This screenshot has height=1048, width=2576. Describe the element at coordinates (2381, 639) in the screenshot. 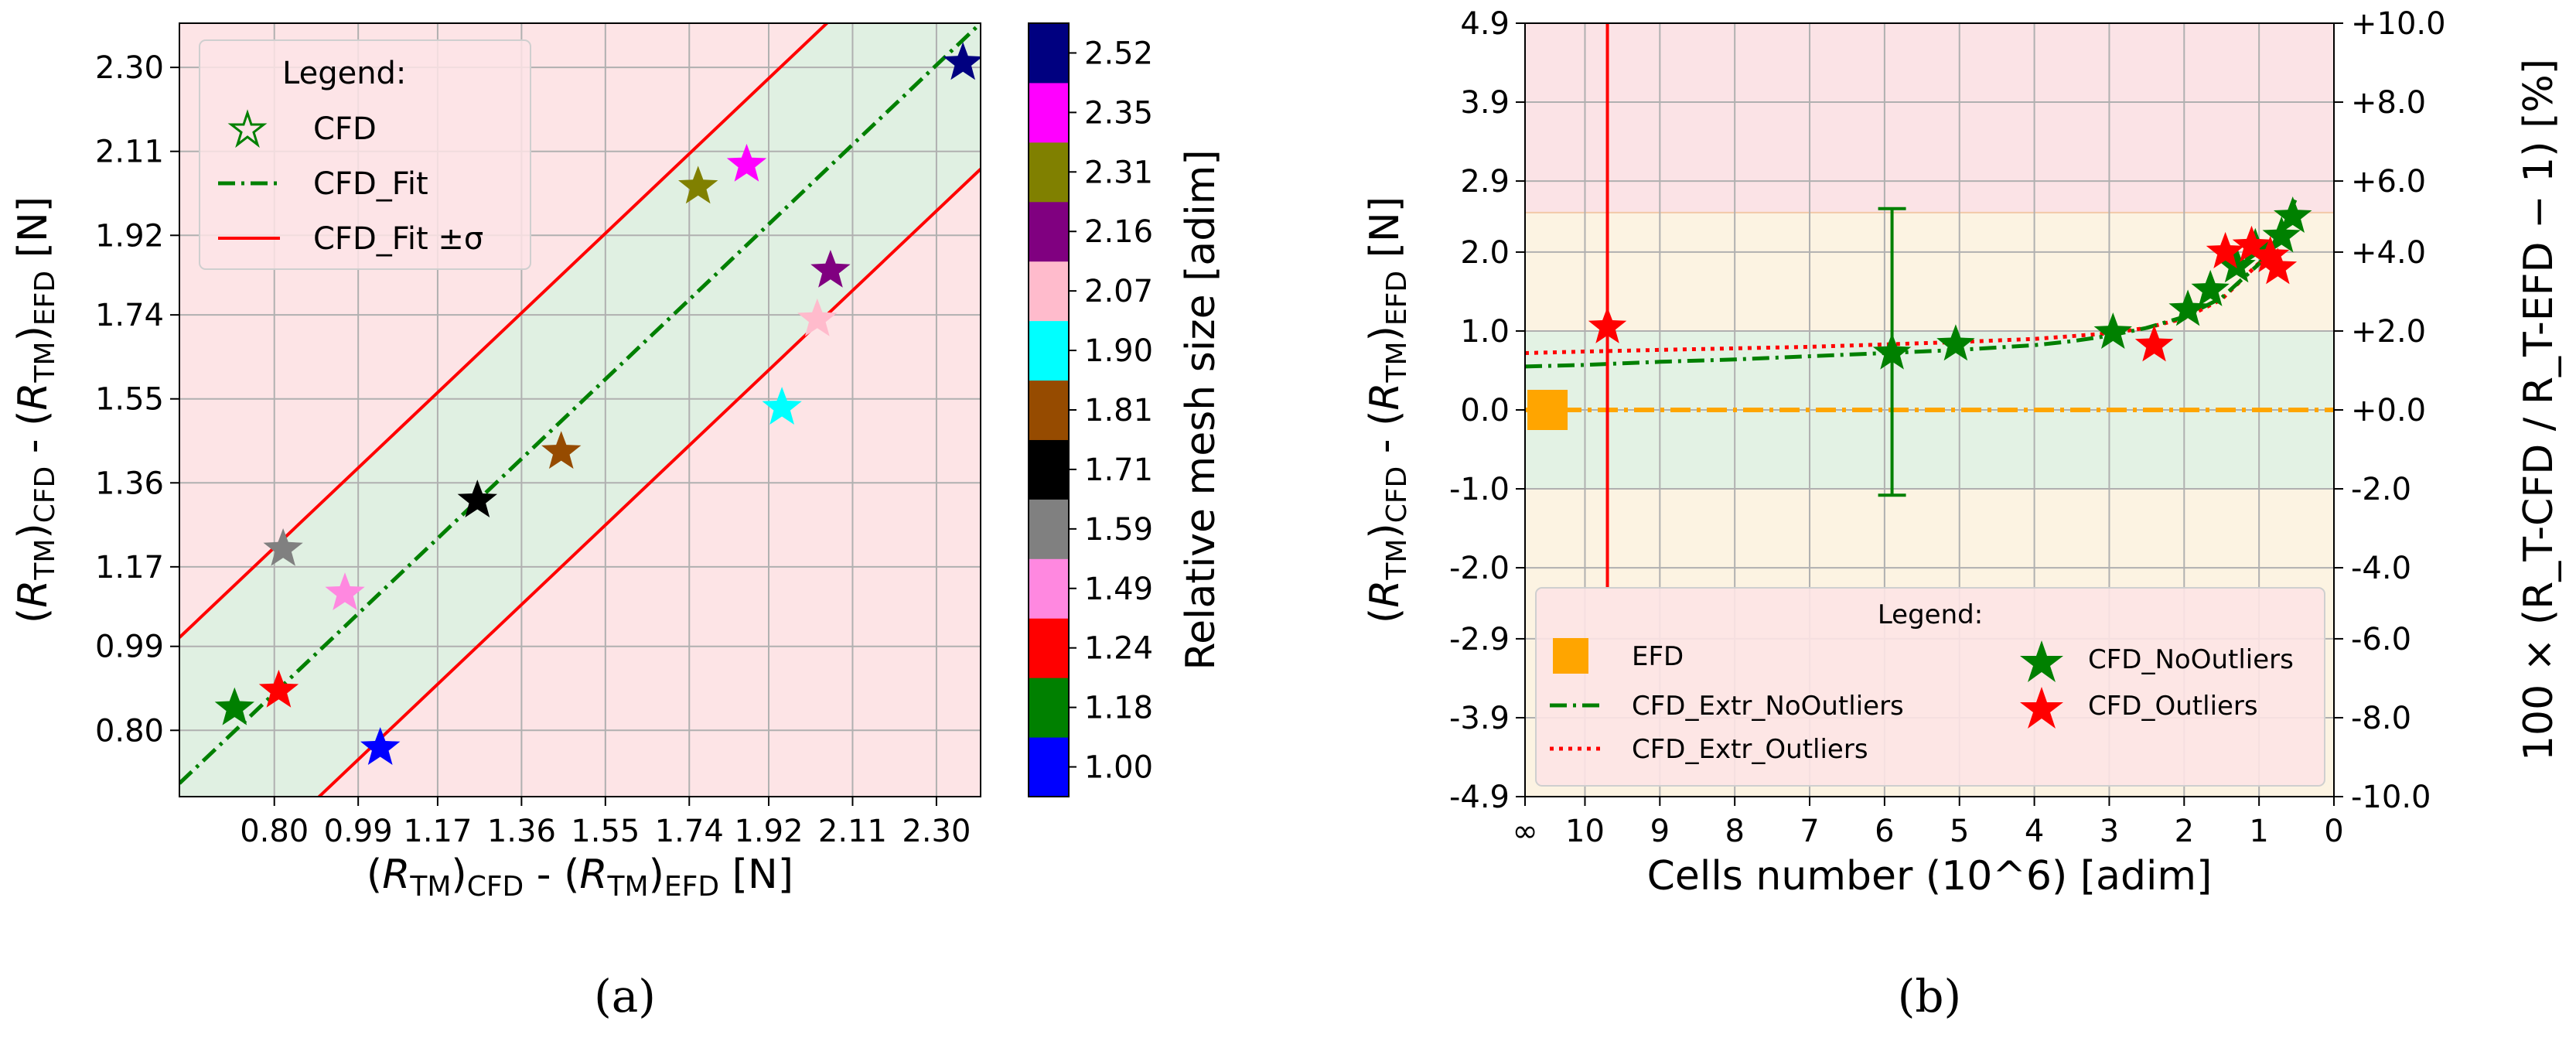

I see `y2-tick-label: -6.0` at that location.